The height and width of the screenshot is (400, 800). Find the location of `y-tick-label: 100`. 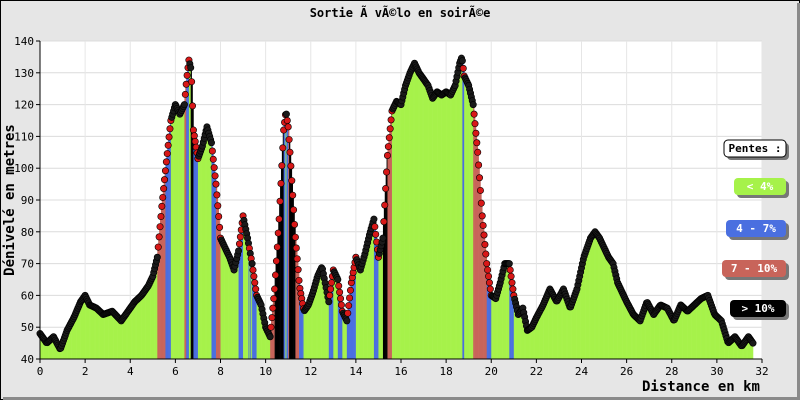

y-tick-label: 100 is located at coordinates (24, 168).